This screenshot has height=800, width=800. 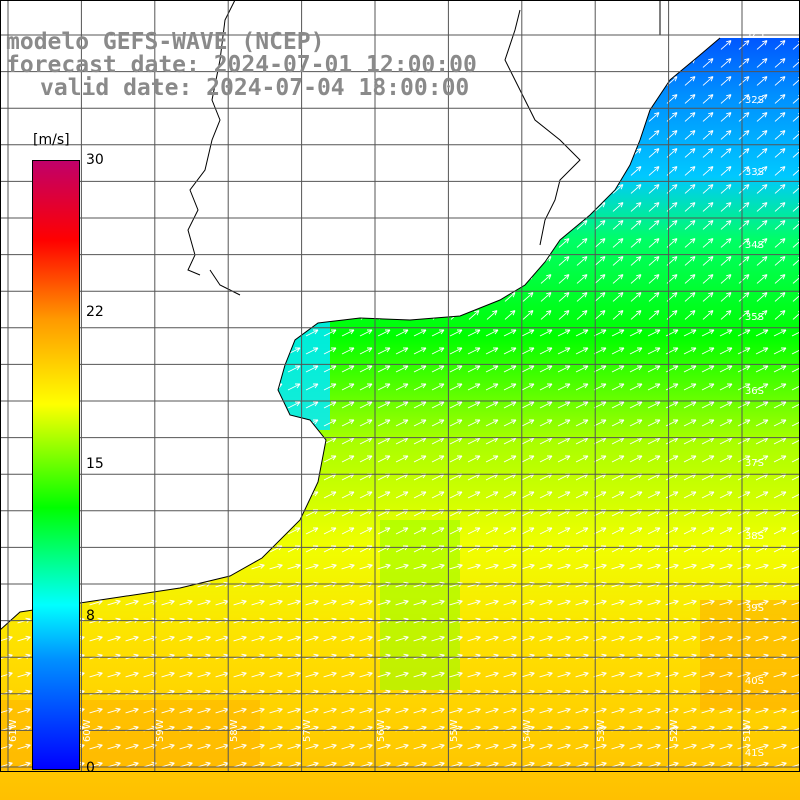 What do you see at coordinates (381, 730) in the screenshot?
I see `lon-label-56w: 56W` at bounding box center [381, 730].